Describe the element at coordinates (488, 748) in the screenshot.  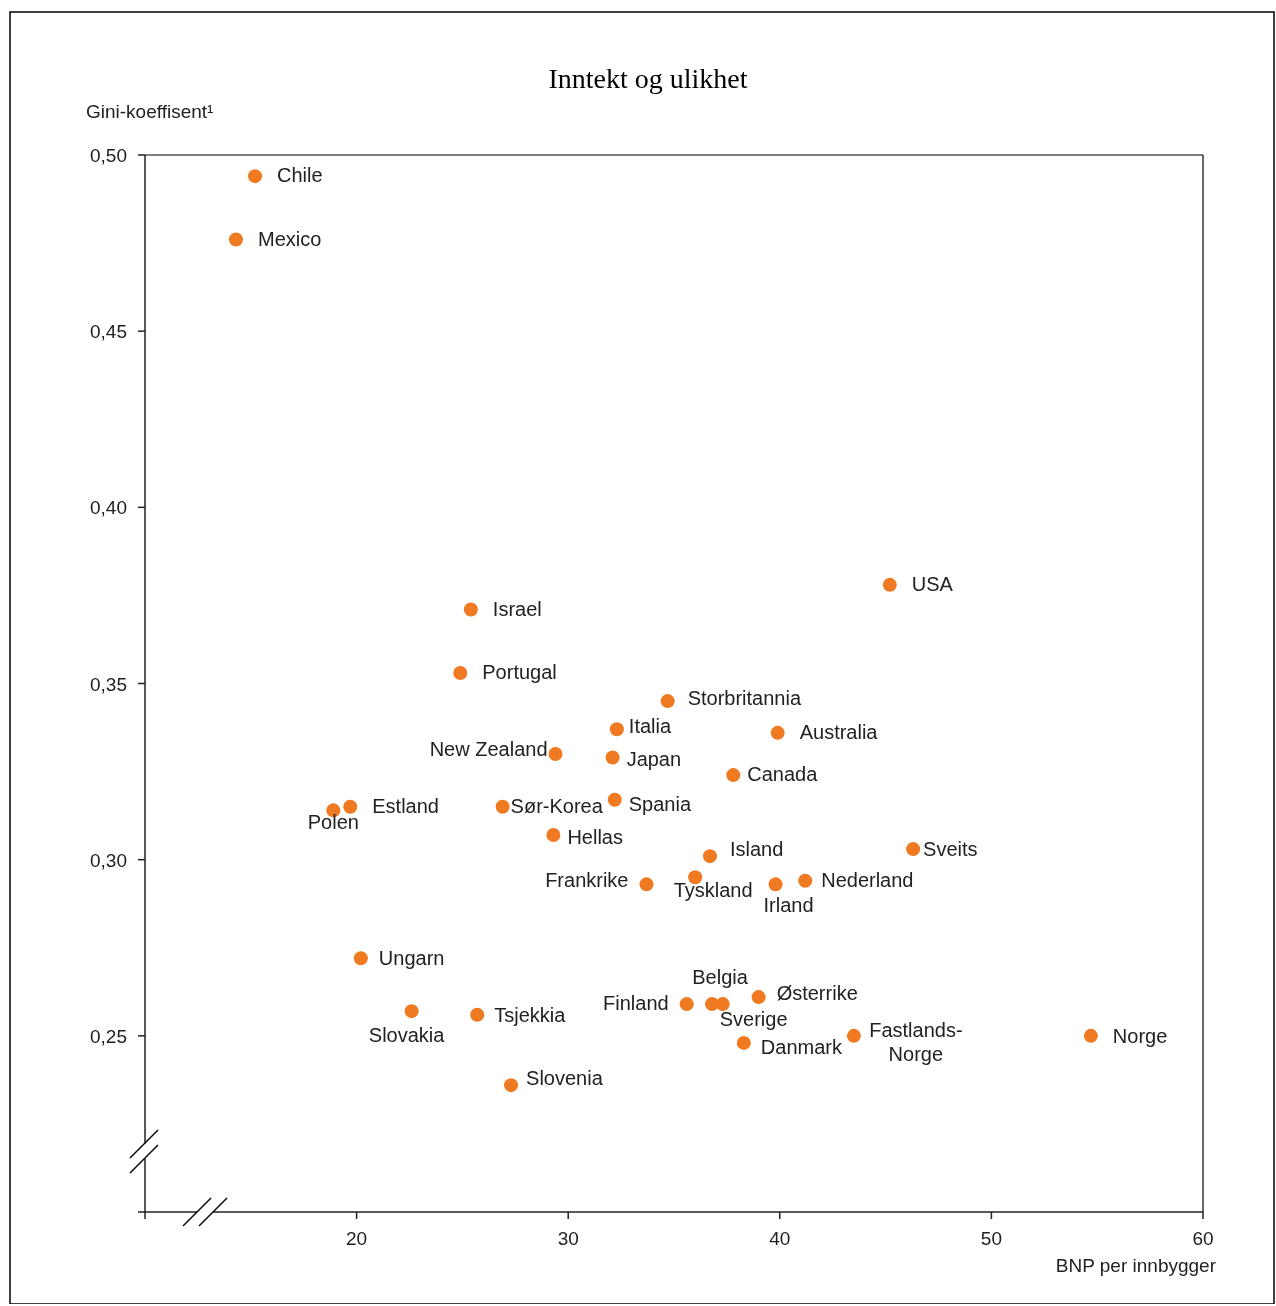
I see `annotation: New Zealand` at that location.